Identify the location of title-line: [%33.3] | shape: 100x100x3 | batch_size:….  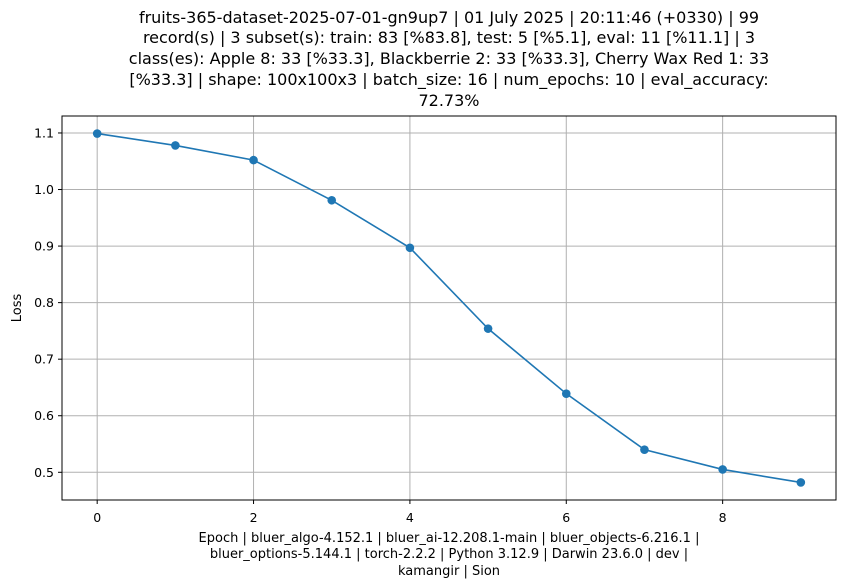
(448, 80).